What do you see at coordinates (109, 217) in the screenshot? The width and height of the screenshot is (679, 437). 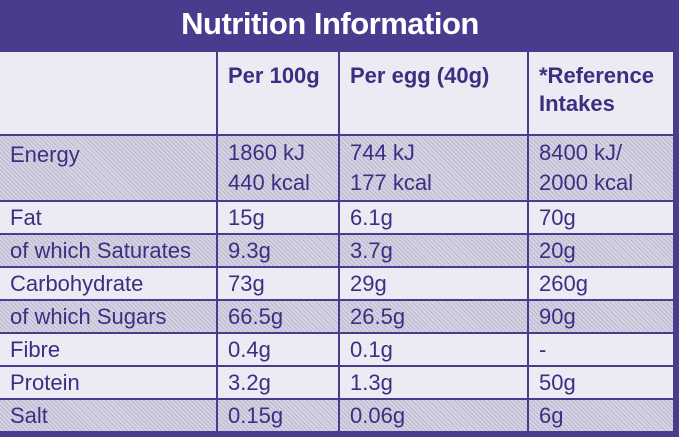 I see `row-label: Fat` at bounding box center [109, 217].